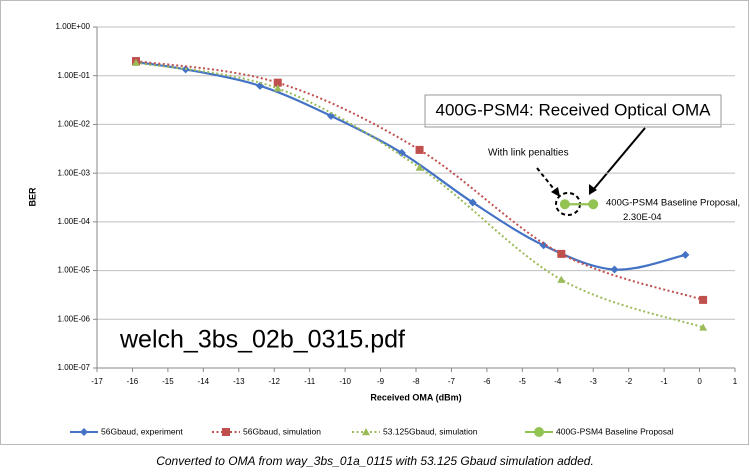 The height and width of the screenshot is (476, 750). What do you see at coordinates (523, 381) in the screenshot?
I see `x-tick-label: -5` at bounding box center [523, 381].